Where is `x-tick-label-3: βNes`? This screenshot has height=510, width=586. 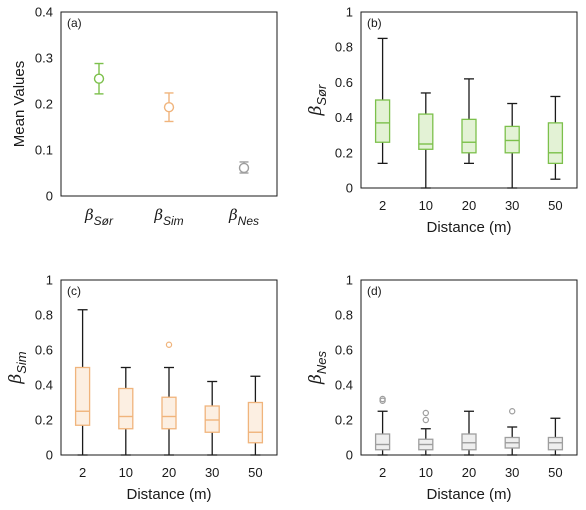 x-tick-label-3: βNes is located at coordinates (243, 217).